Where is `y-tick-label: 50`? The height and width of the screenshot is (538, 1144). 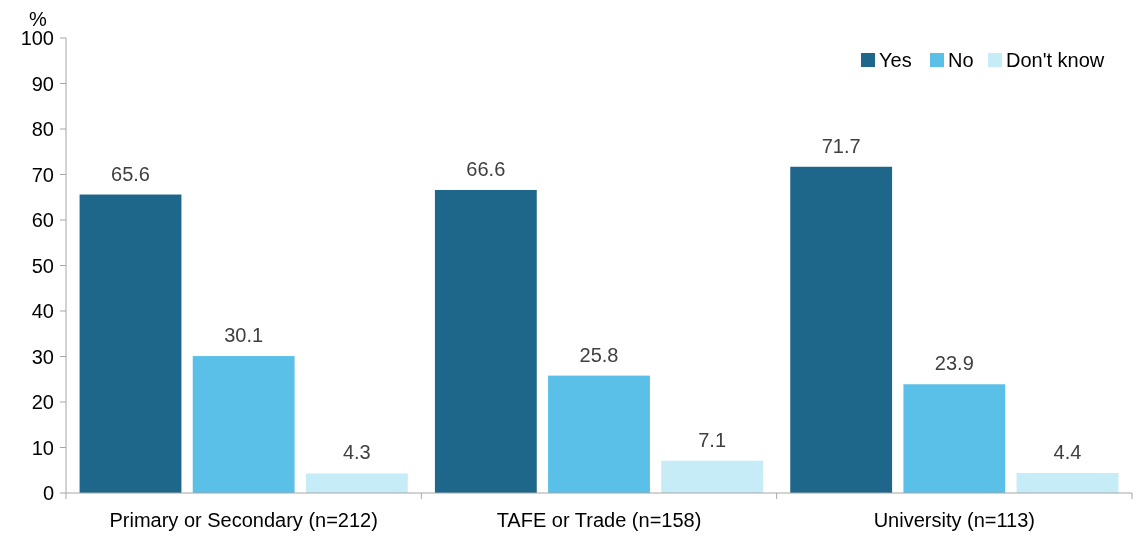
y-tick-label: 50 is located at coordinates (42, 265).